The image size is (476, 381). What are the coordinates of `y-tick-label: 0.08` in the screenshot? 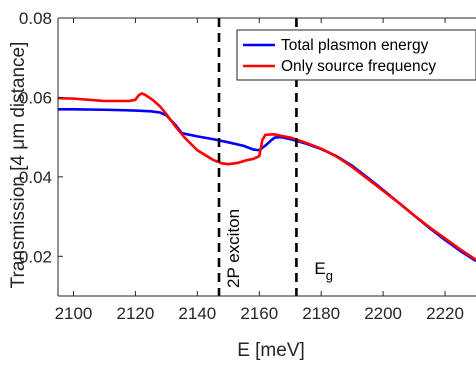 It's located at (35, 18).